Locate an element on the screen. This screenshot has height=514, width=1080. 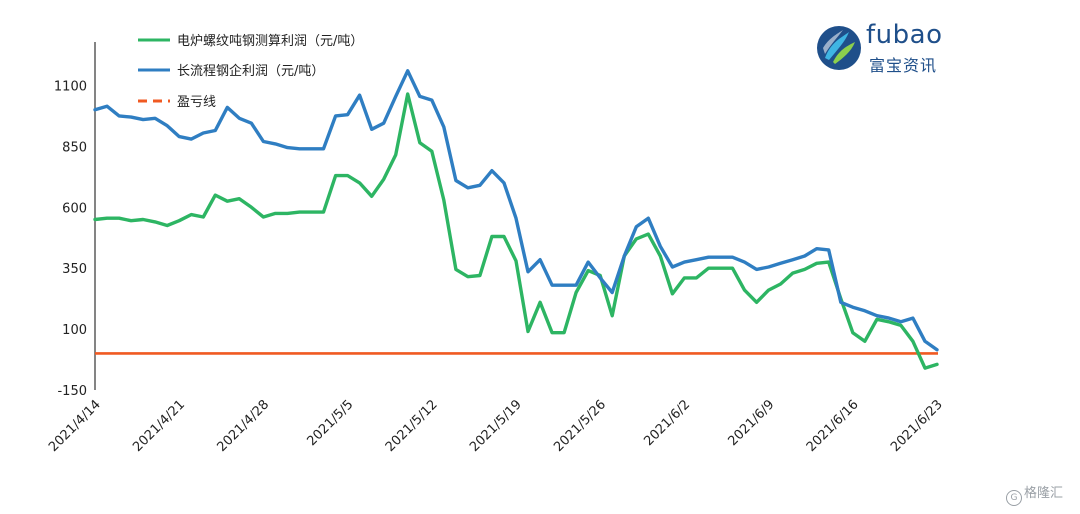
watermark-text: 格隆汇 is located at coordinates (1044, 493).